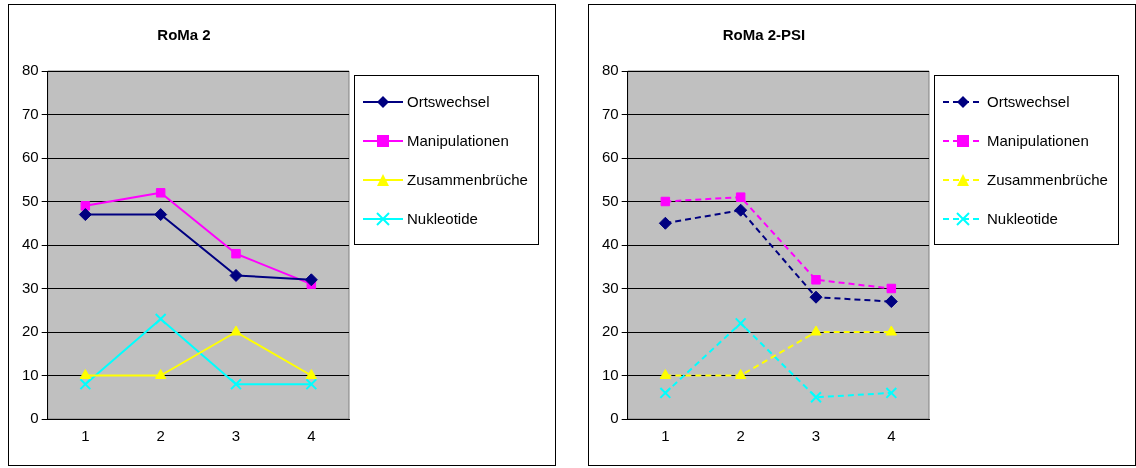  What do you see at coordinates (764, 35) in the screenshot?
I see `chart-title: RoMa 2-PSI` at bounding box center [764, 35].